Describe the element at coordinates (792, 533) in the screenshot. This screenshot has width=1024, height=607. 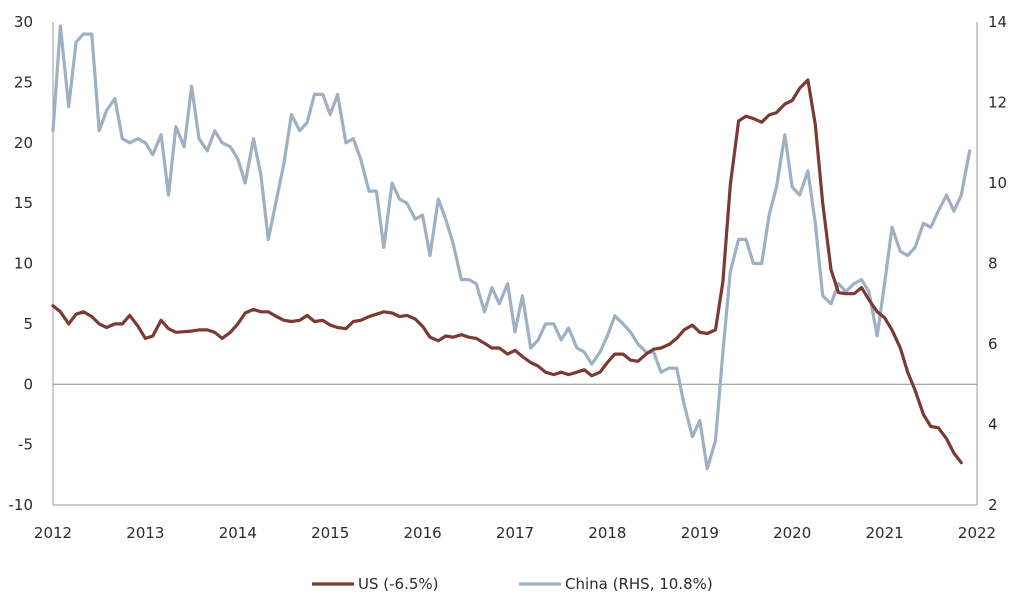
I see `x-tick-label: 2020` at that location.